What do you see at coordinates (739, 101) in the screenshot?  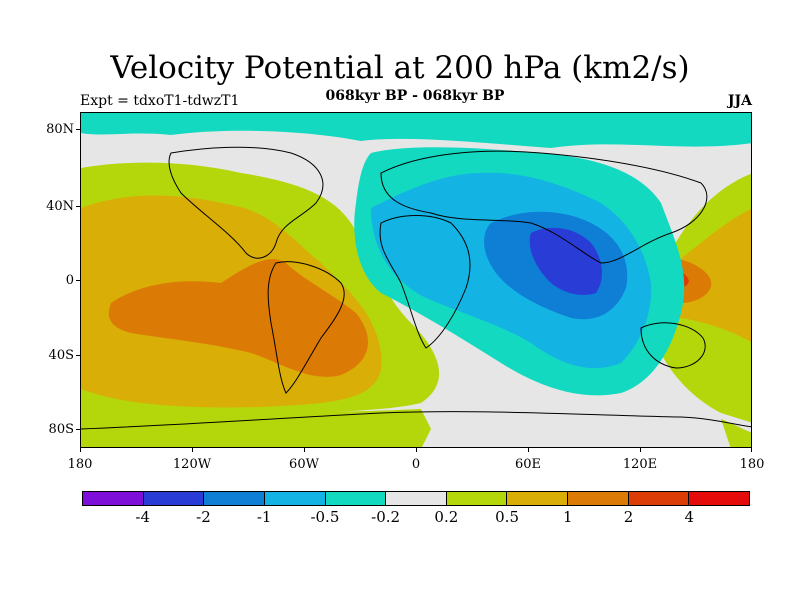 I see `season-label: JJA` at bounding box center [739, 101].